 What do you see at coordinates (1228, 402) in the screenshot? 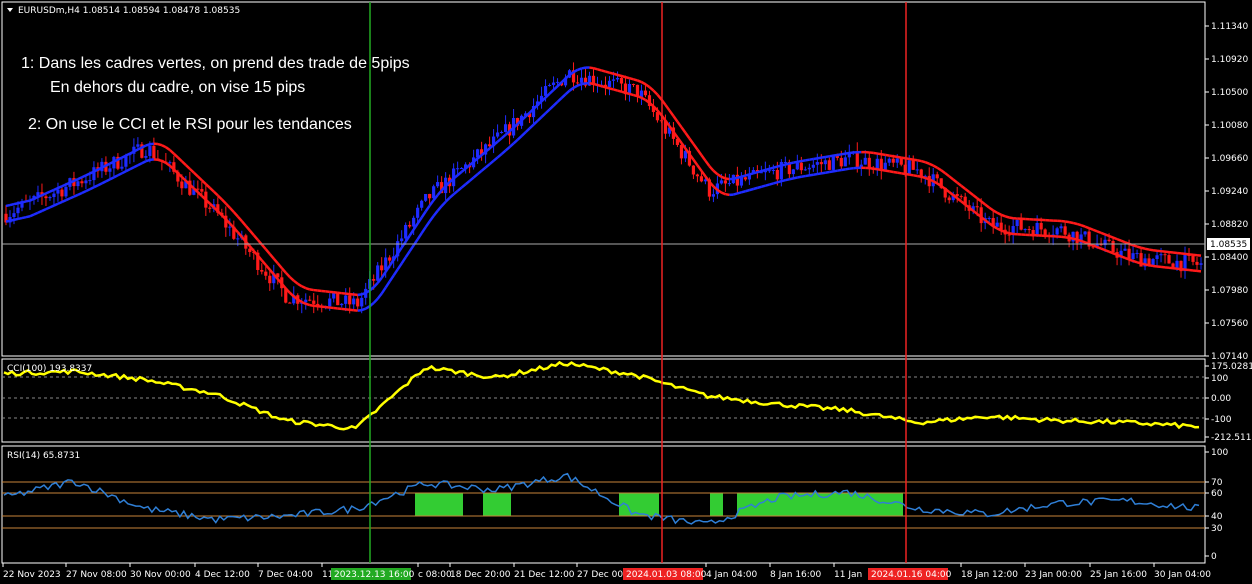
I see `cci-axis: 175.0281 100 0.00 -100 -212.5116` at bounding box center [1228, 402].